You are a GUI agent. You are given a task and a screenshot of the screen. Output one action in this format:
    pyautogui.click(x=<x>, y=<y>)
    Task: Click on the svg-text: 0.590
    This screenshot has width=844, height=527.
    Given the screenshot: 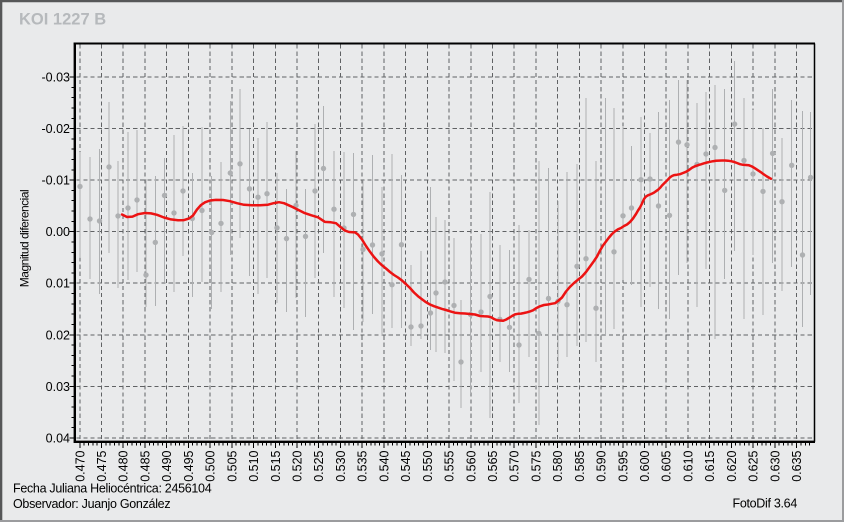 What is the action you would take?
    pyautogui.click(x=602, y=465)
    